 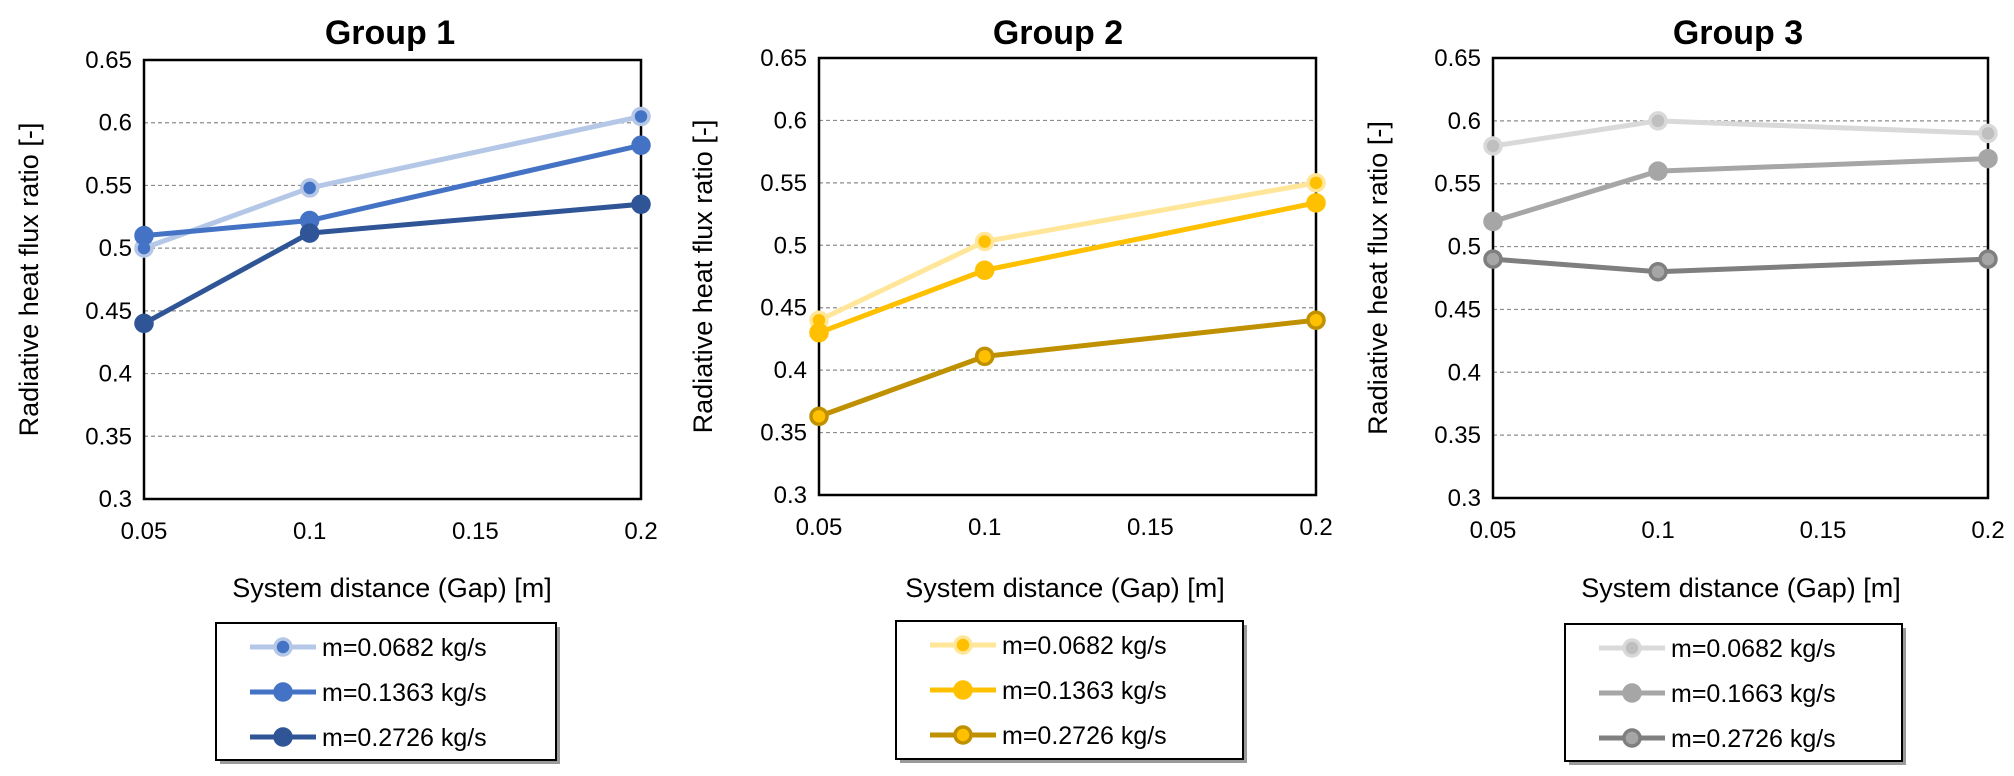 I want to click on legend-label: m=0.1663 kg/s, so click(x=1753, y=694).